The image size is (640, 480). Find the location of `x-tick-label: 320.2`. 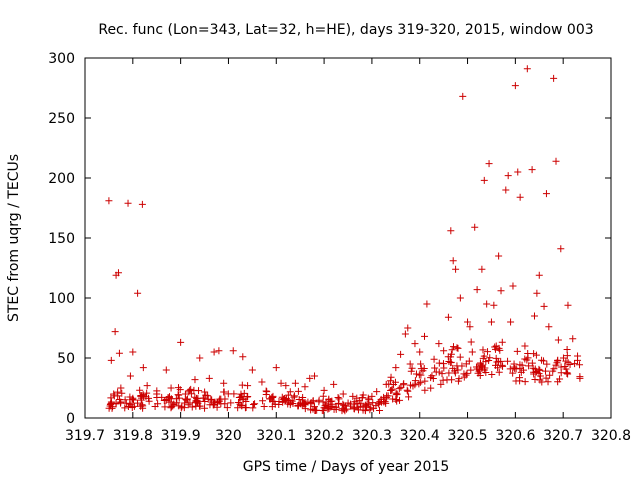

x-tick-label: 320.2 is located at coordinates (324, 436).